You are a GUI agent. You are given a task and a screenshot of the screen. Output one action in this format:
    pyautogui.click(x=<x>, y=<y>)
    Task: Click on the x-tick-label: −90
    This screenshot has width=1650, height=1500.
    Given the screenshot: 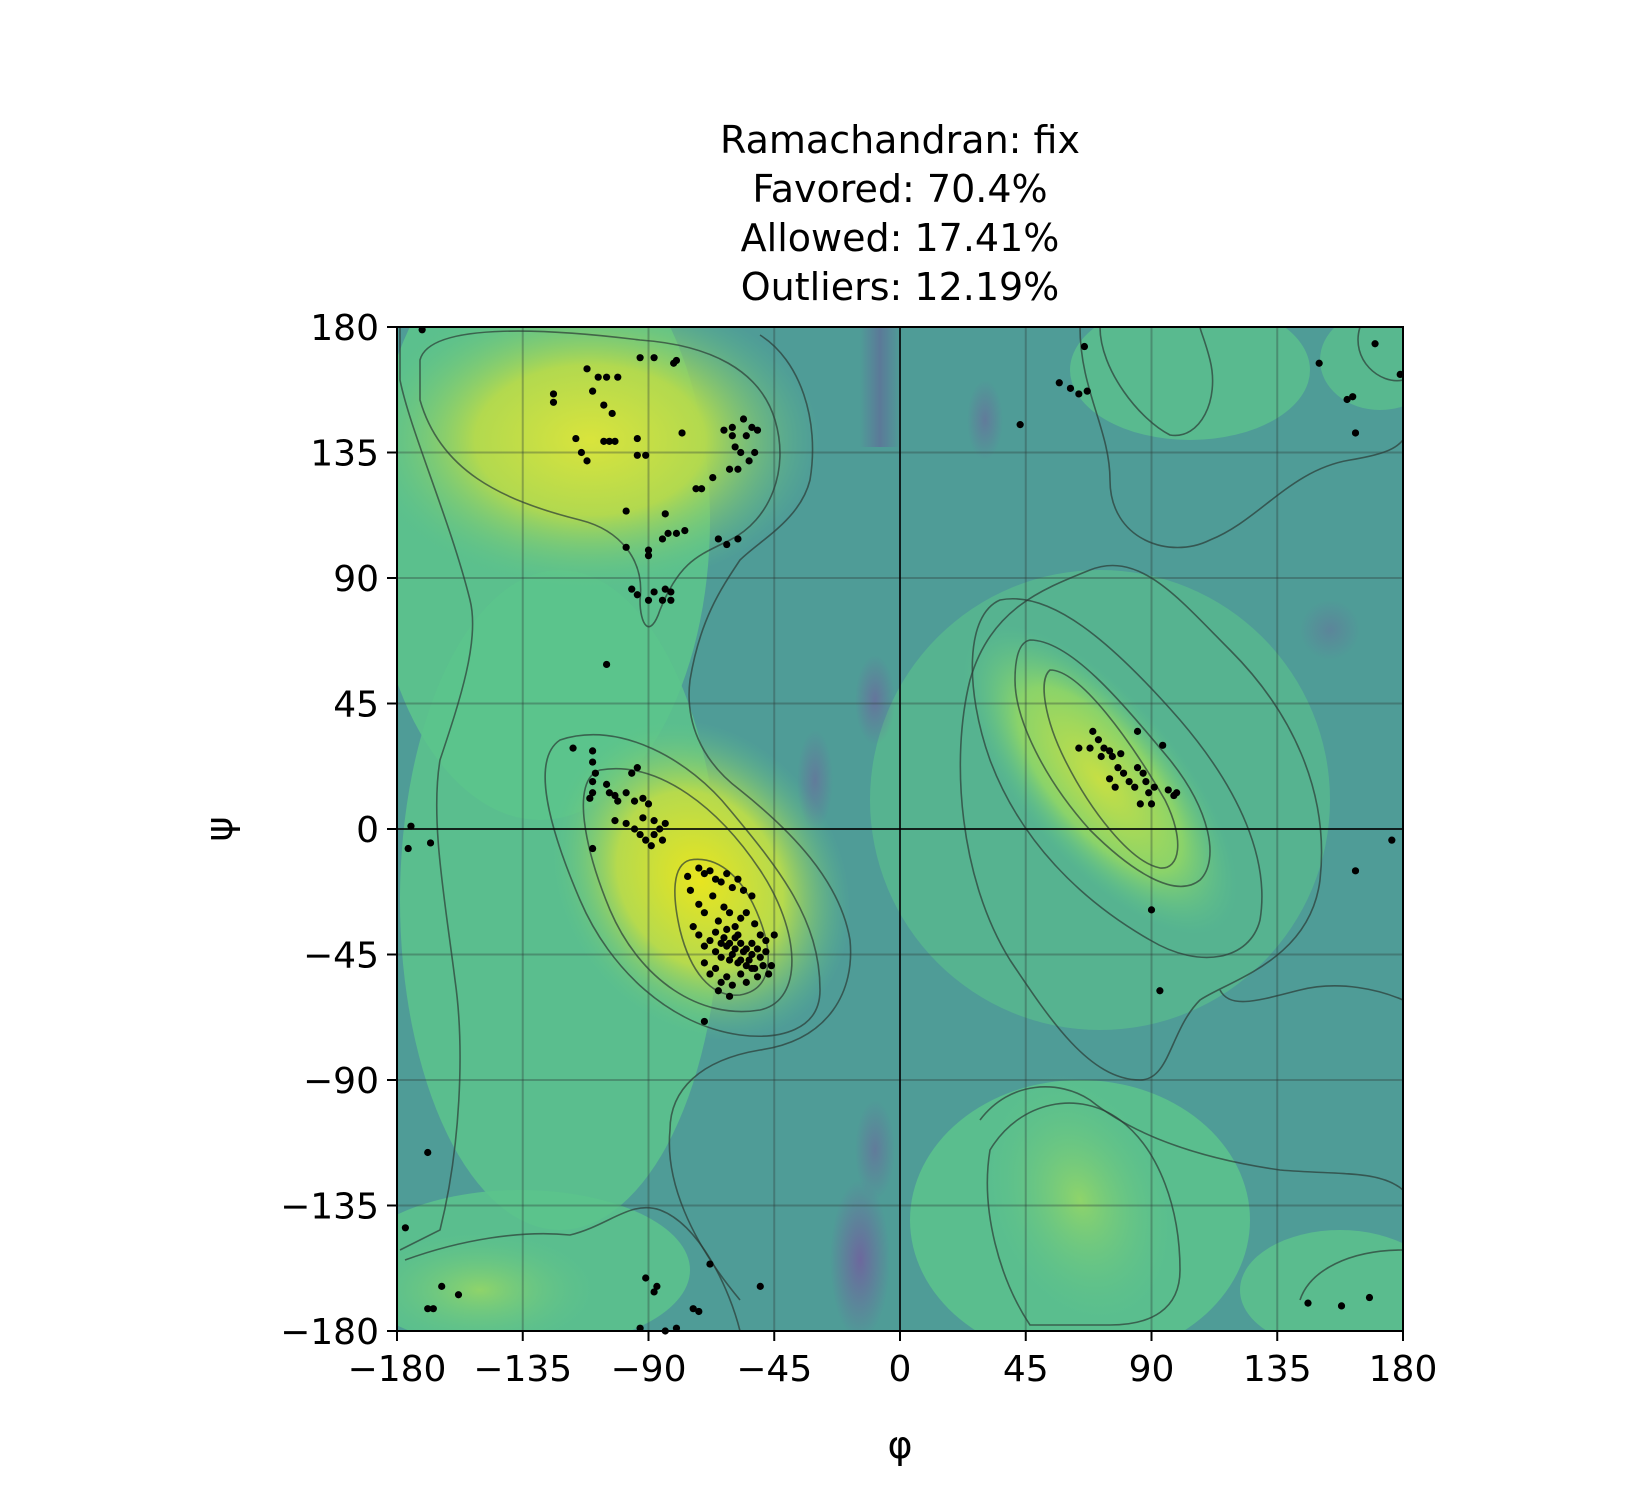 What is the action you would take?
    pyautogui.click(x=649, y=1369)
    